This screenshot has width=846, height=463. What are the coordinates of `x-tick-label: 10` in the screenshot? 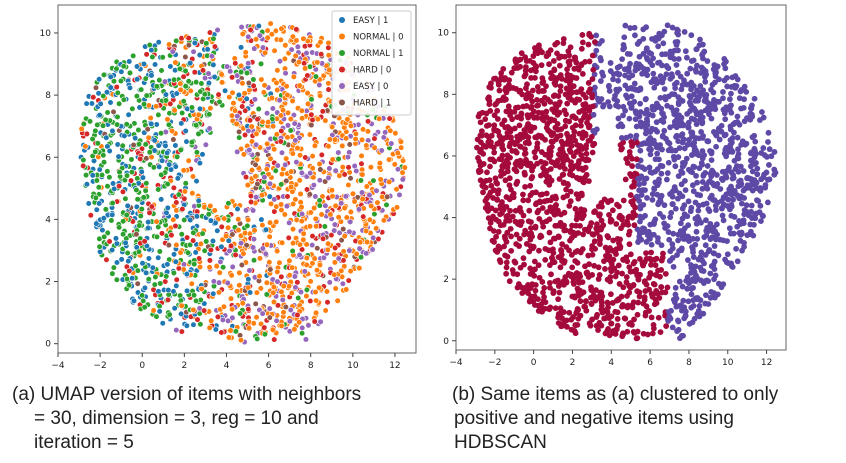 It's located at (353, 366).